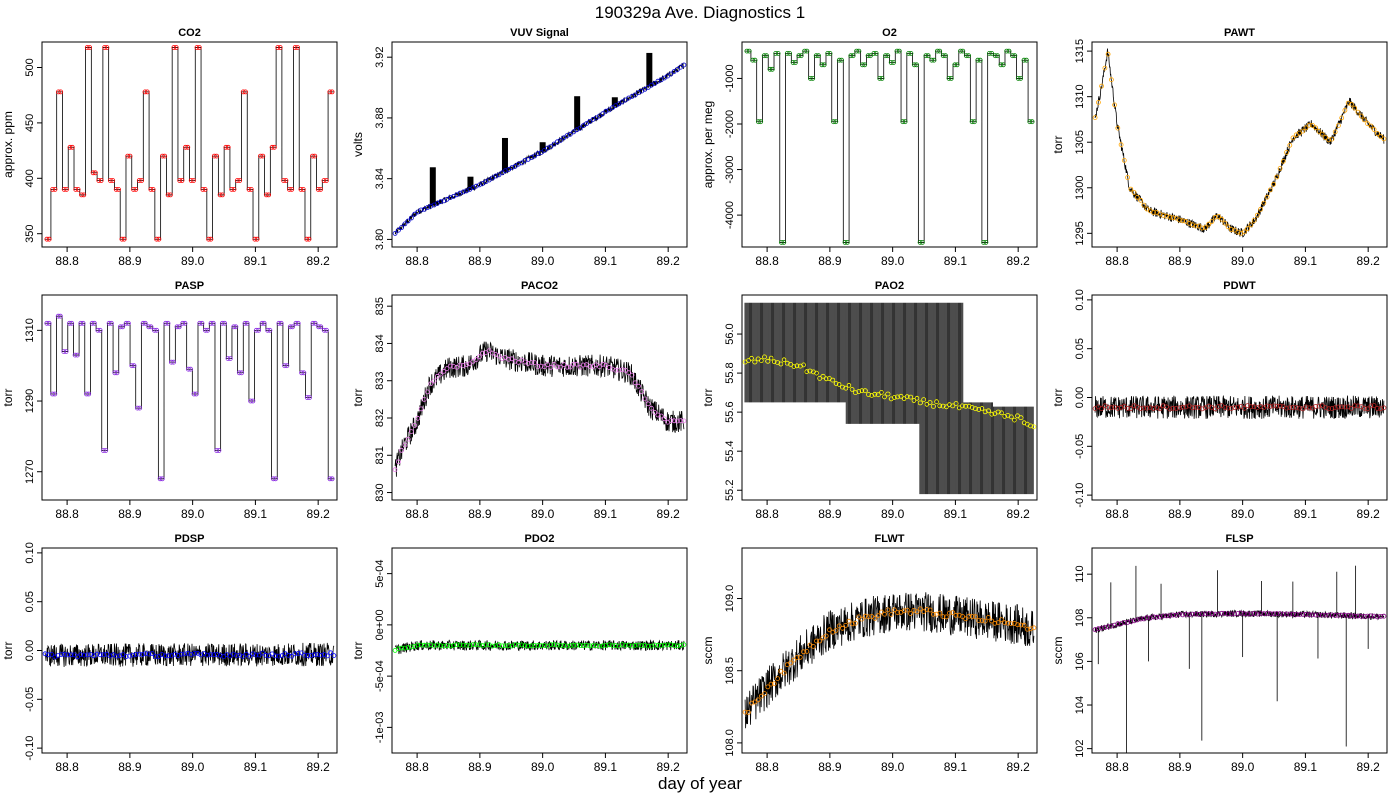 Image resolution: width=1400 pixels, height=800 pixels. I want to click on x-tick-label: 89.1, so click(256, 261).